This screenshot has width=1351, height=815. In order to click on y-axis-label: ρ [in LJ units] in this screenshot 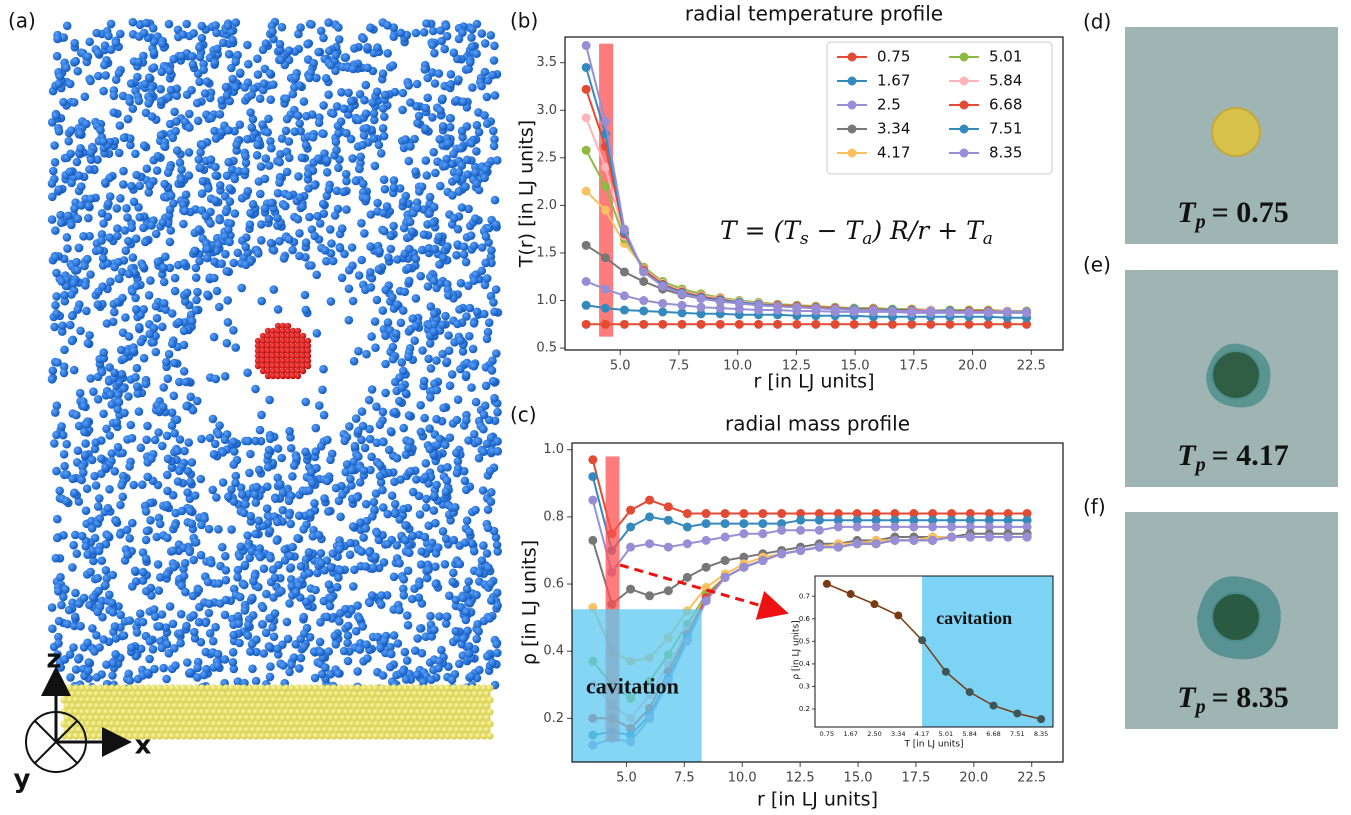, I will do `click(797, 649)`.